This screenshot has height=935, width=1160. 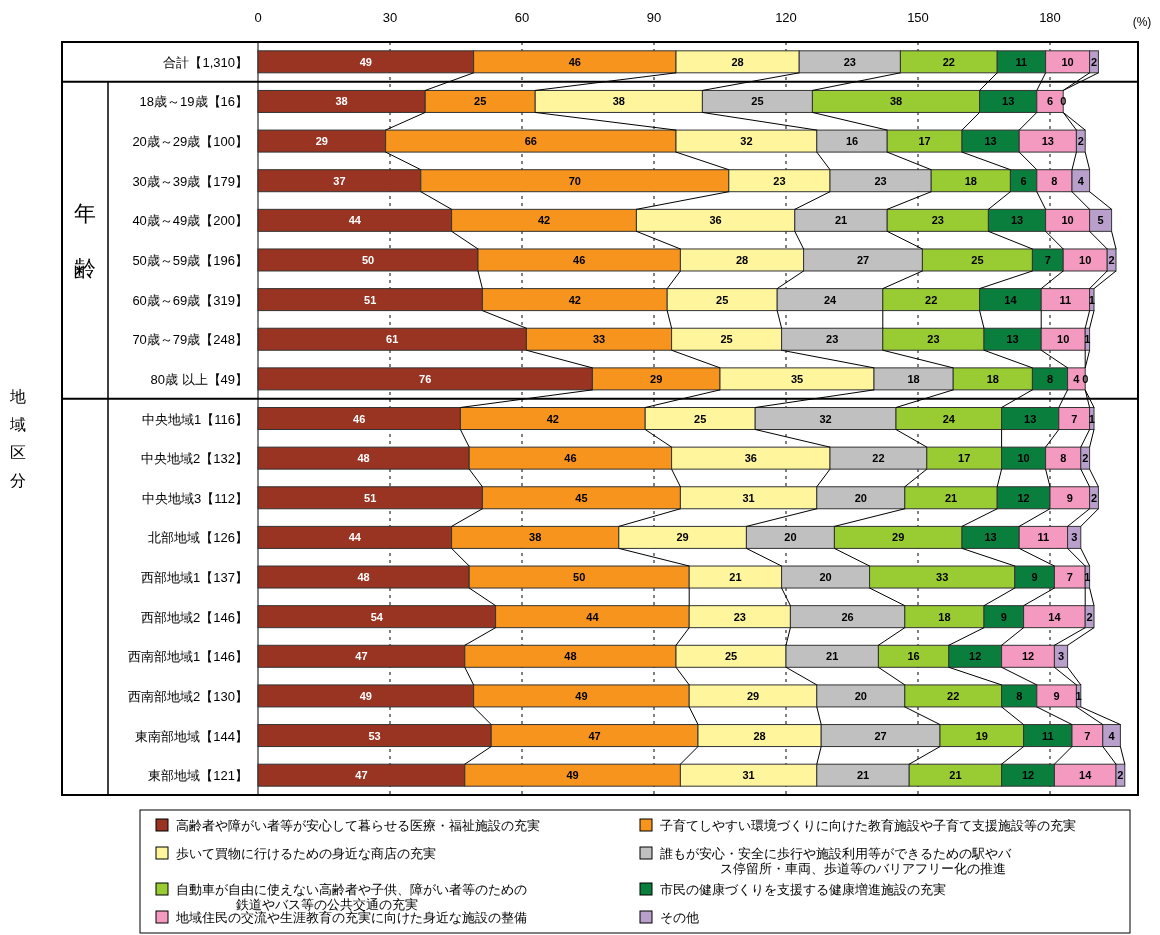 What do you see at coordinates (190, 181) in the screenshot?
I see `y-tick-label: 30歳～39歳【179】` at bounding box center [190, 181].